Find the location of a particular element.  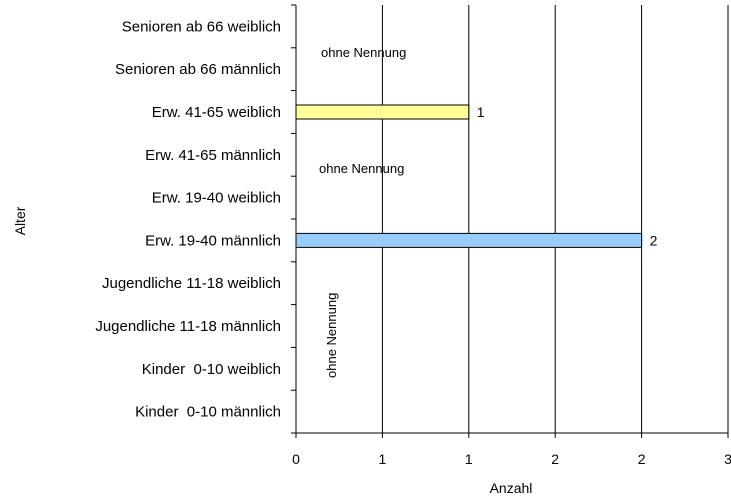

x-axis-title: Anzahl is located at coordinates (511, 488).